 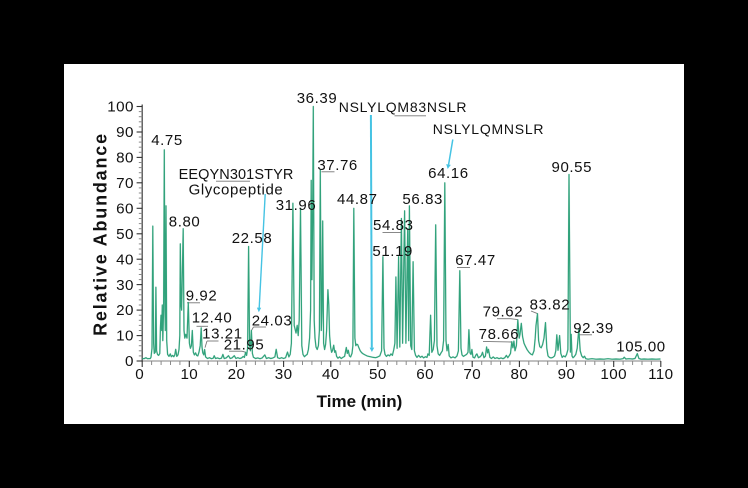 What do you see at coordinates (448, 173) in the screenshot?
I see `svg-text: 64.16` at bounding box center [448, 173].